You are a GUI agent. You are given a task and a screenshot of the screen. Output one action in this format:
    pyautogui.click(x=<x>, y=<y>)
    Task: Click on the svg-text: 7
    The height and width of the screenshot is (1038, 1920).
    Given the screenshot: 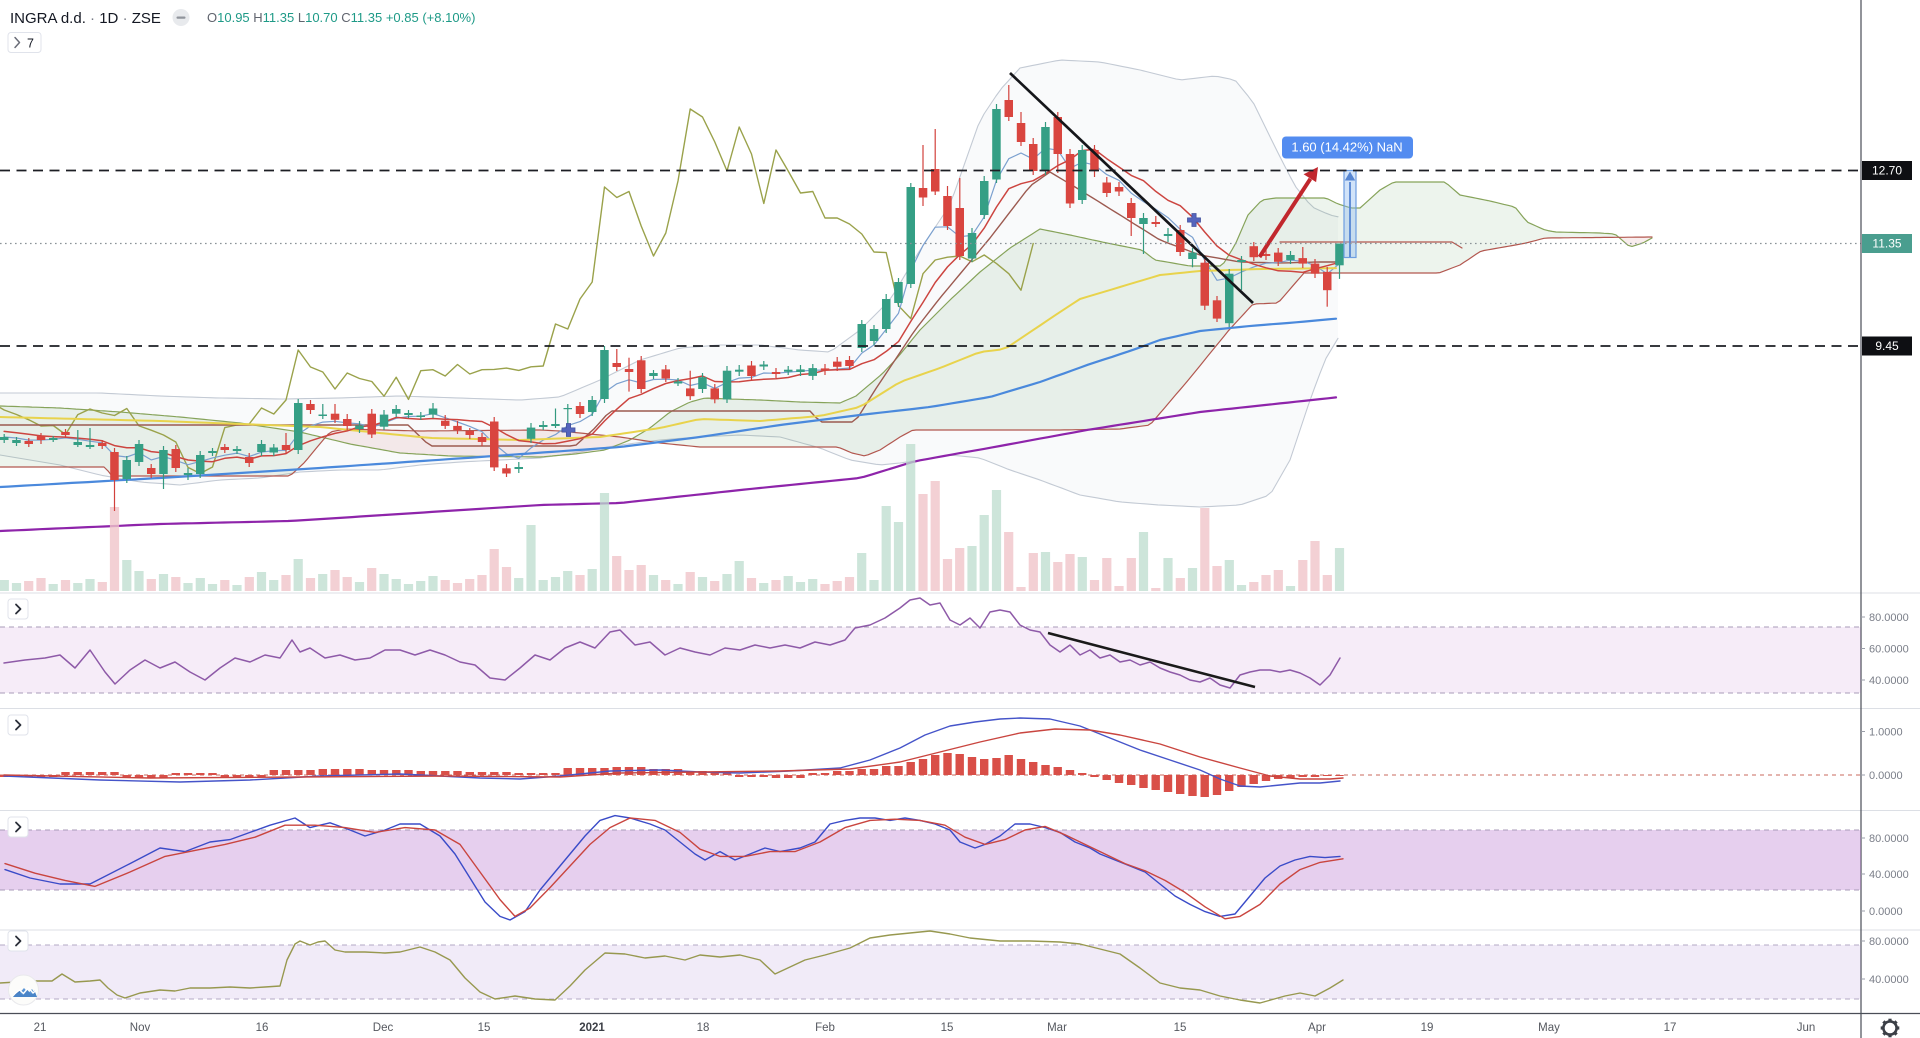 What is the action you would take?
    pyautogui.click(x=30, y=44)
    